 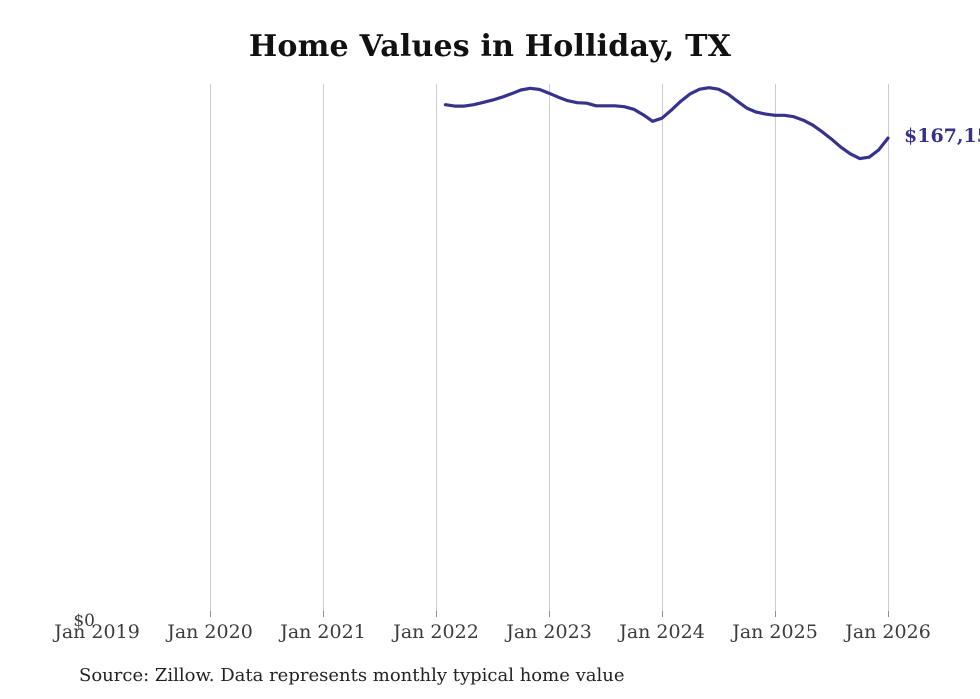 What do you see at coordinates (436, 632) in the screenshot?
I see `x-axis-label: Jan 2022` at bounding box center [436, 632].